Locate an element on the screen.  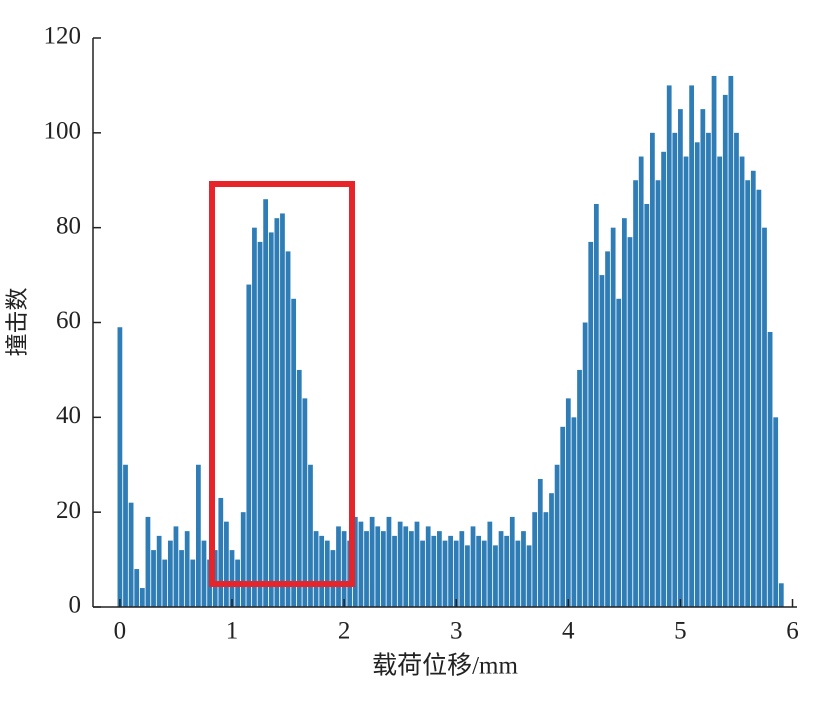
x-tick-label: 0 is located at coordinates (120, 631).